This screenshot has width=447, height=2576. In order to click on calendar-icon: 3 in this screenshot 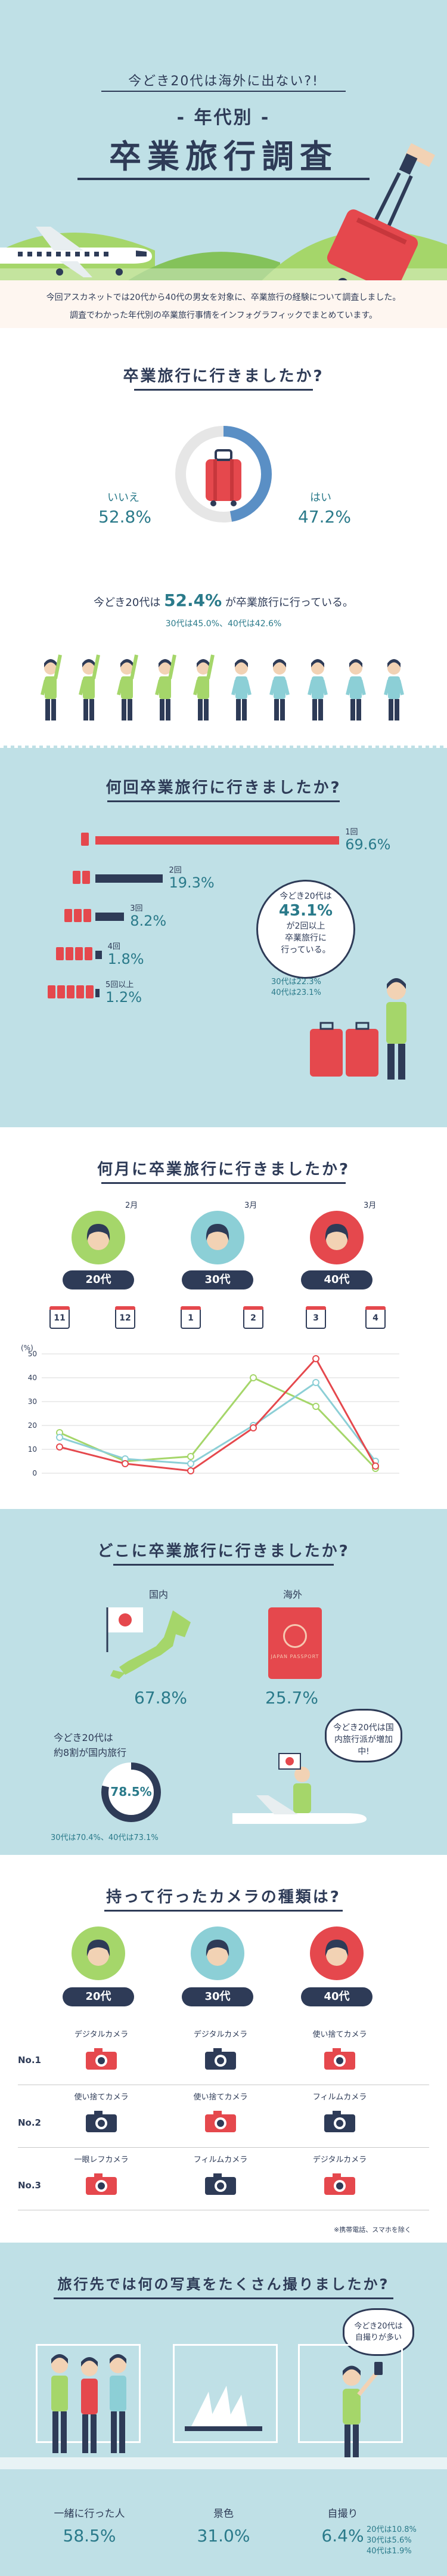, I will do `click(316, 1317)`.